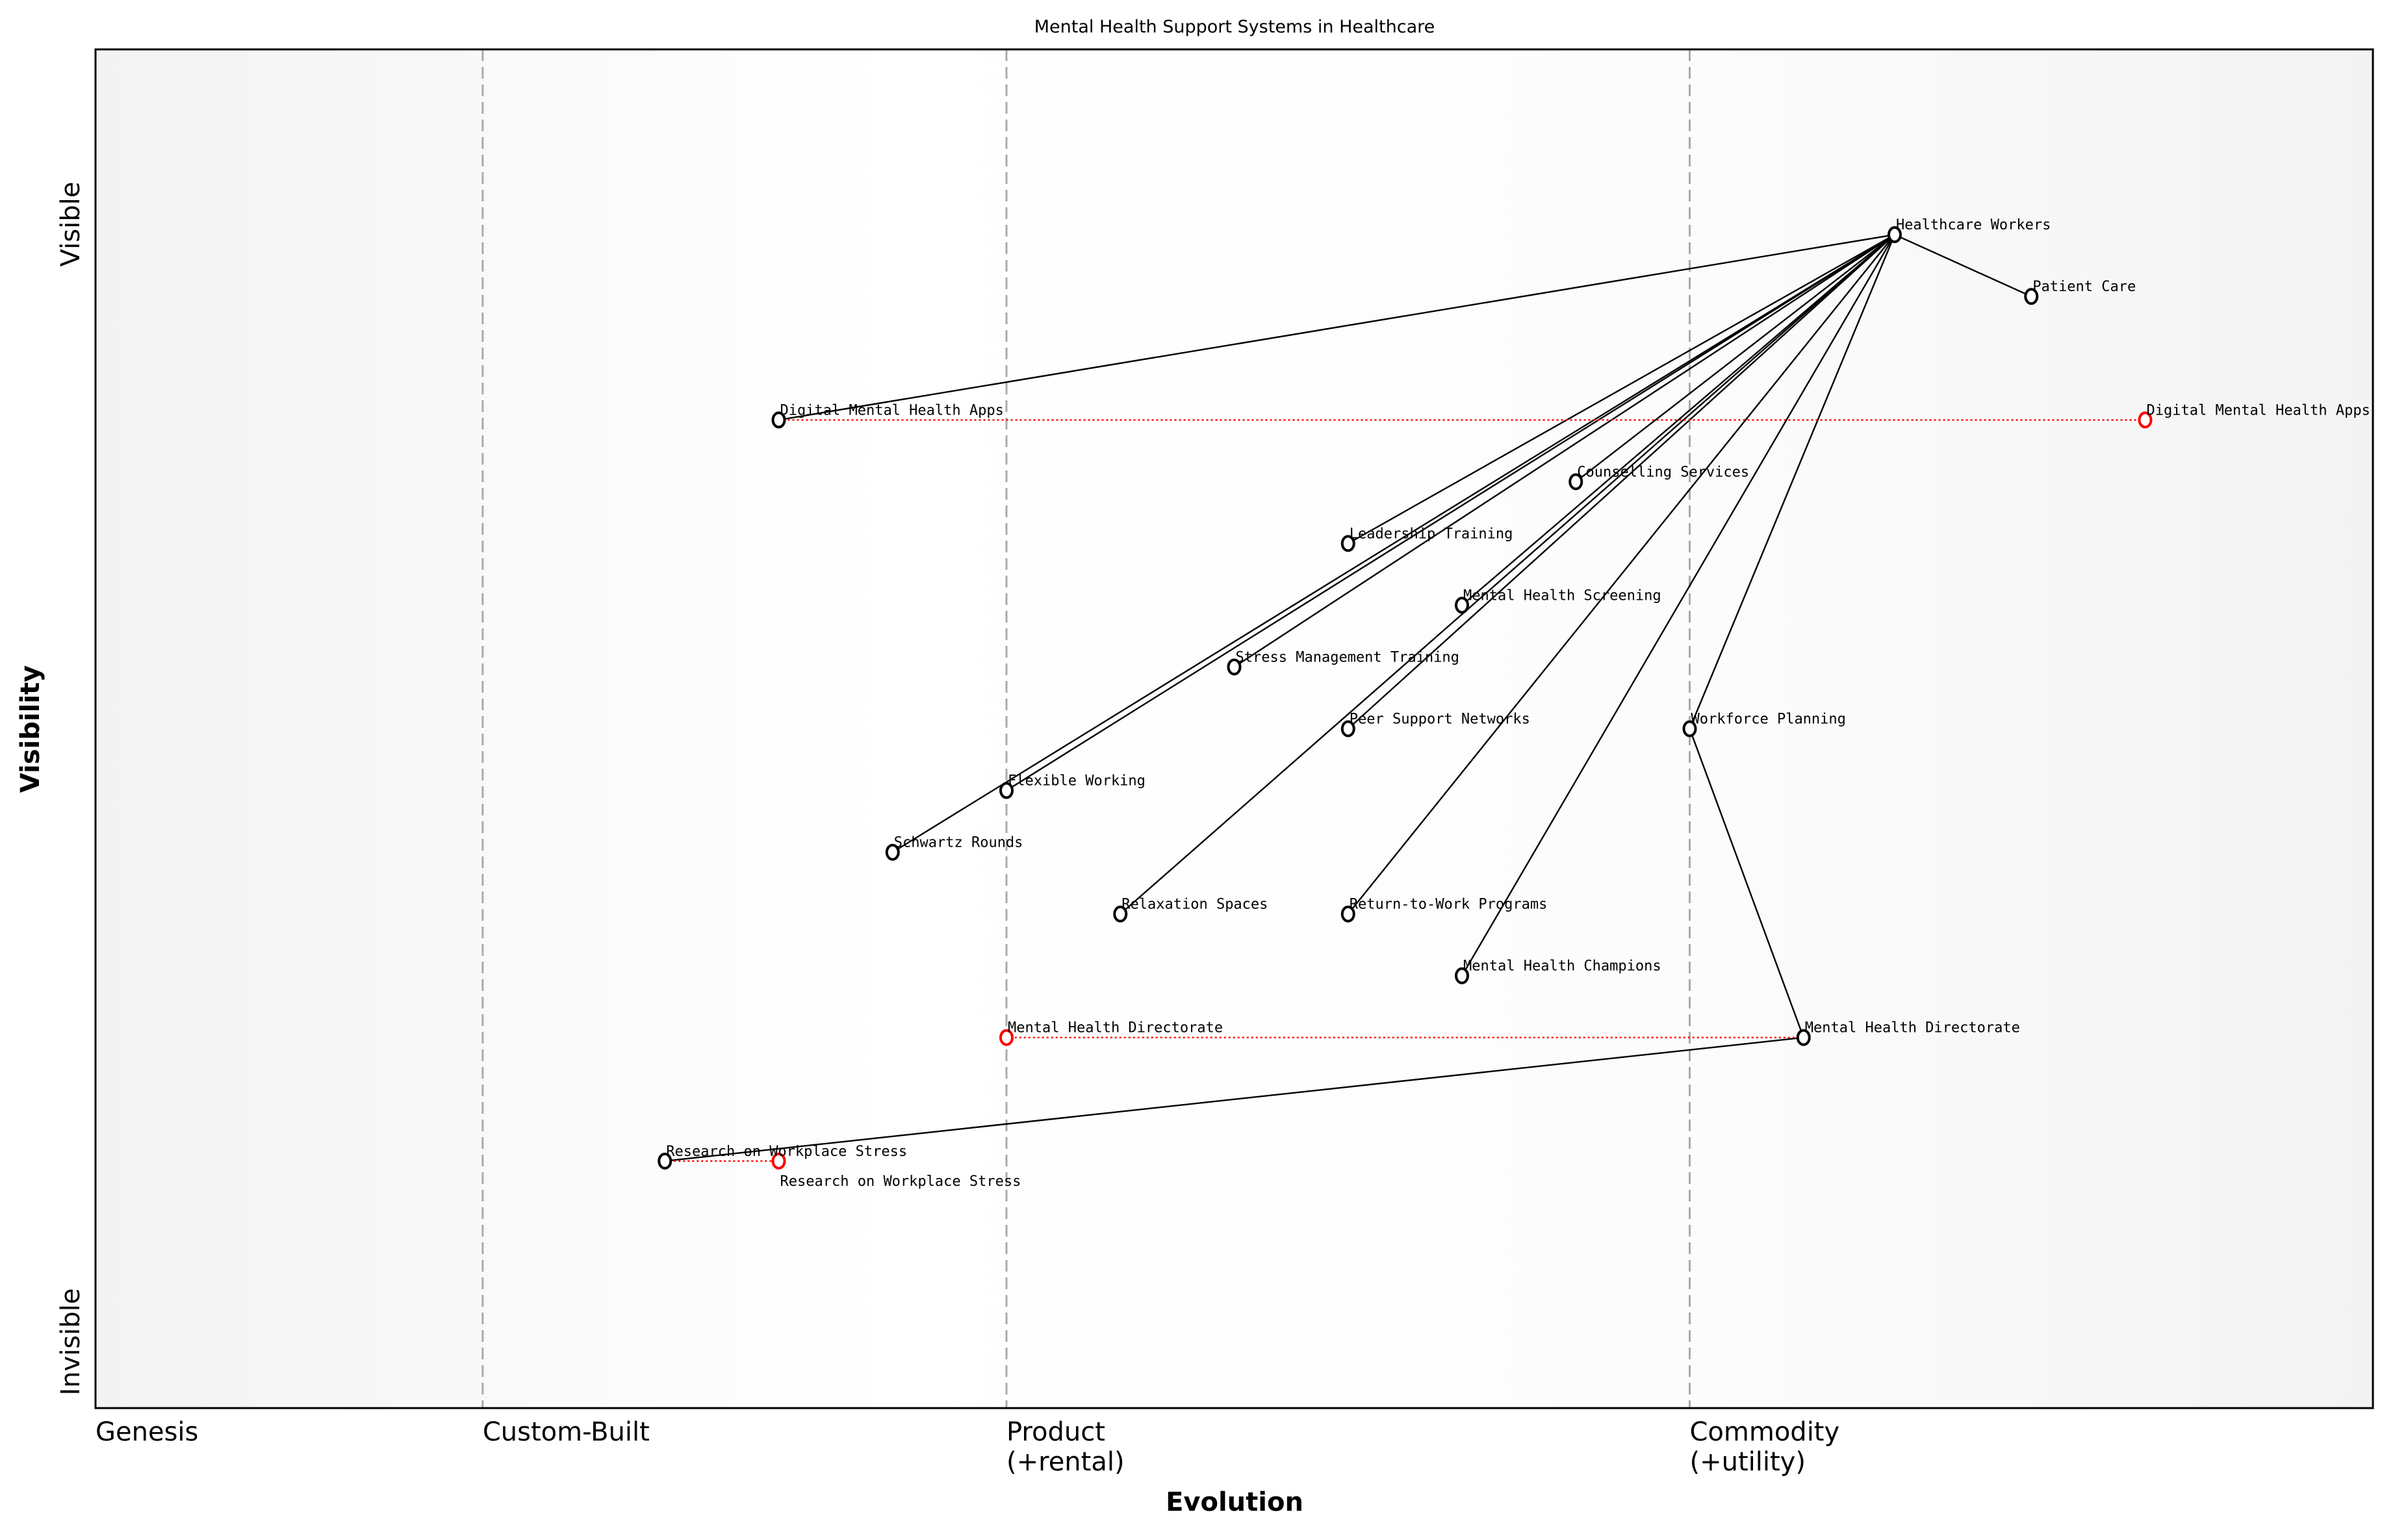 The image size is (2408, 1527). I want to click on component-label: Healthcare Workers, so click(1973, 225).